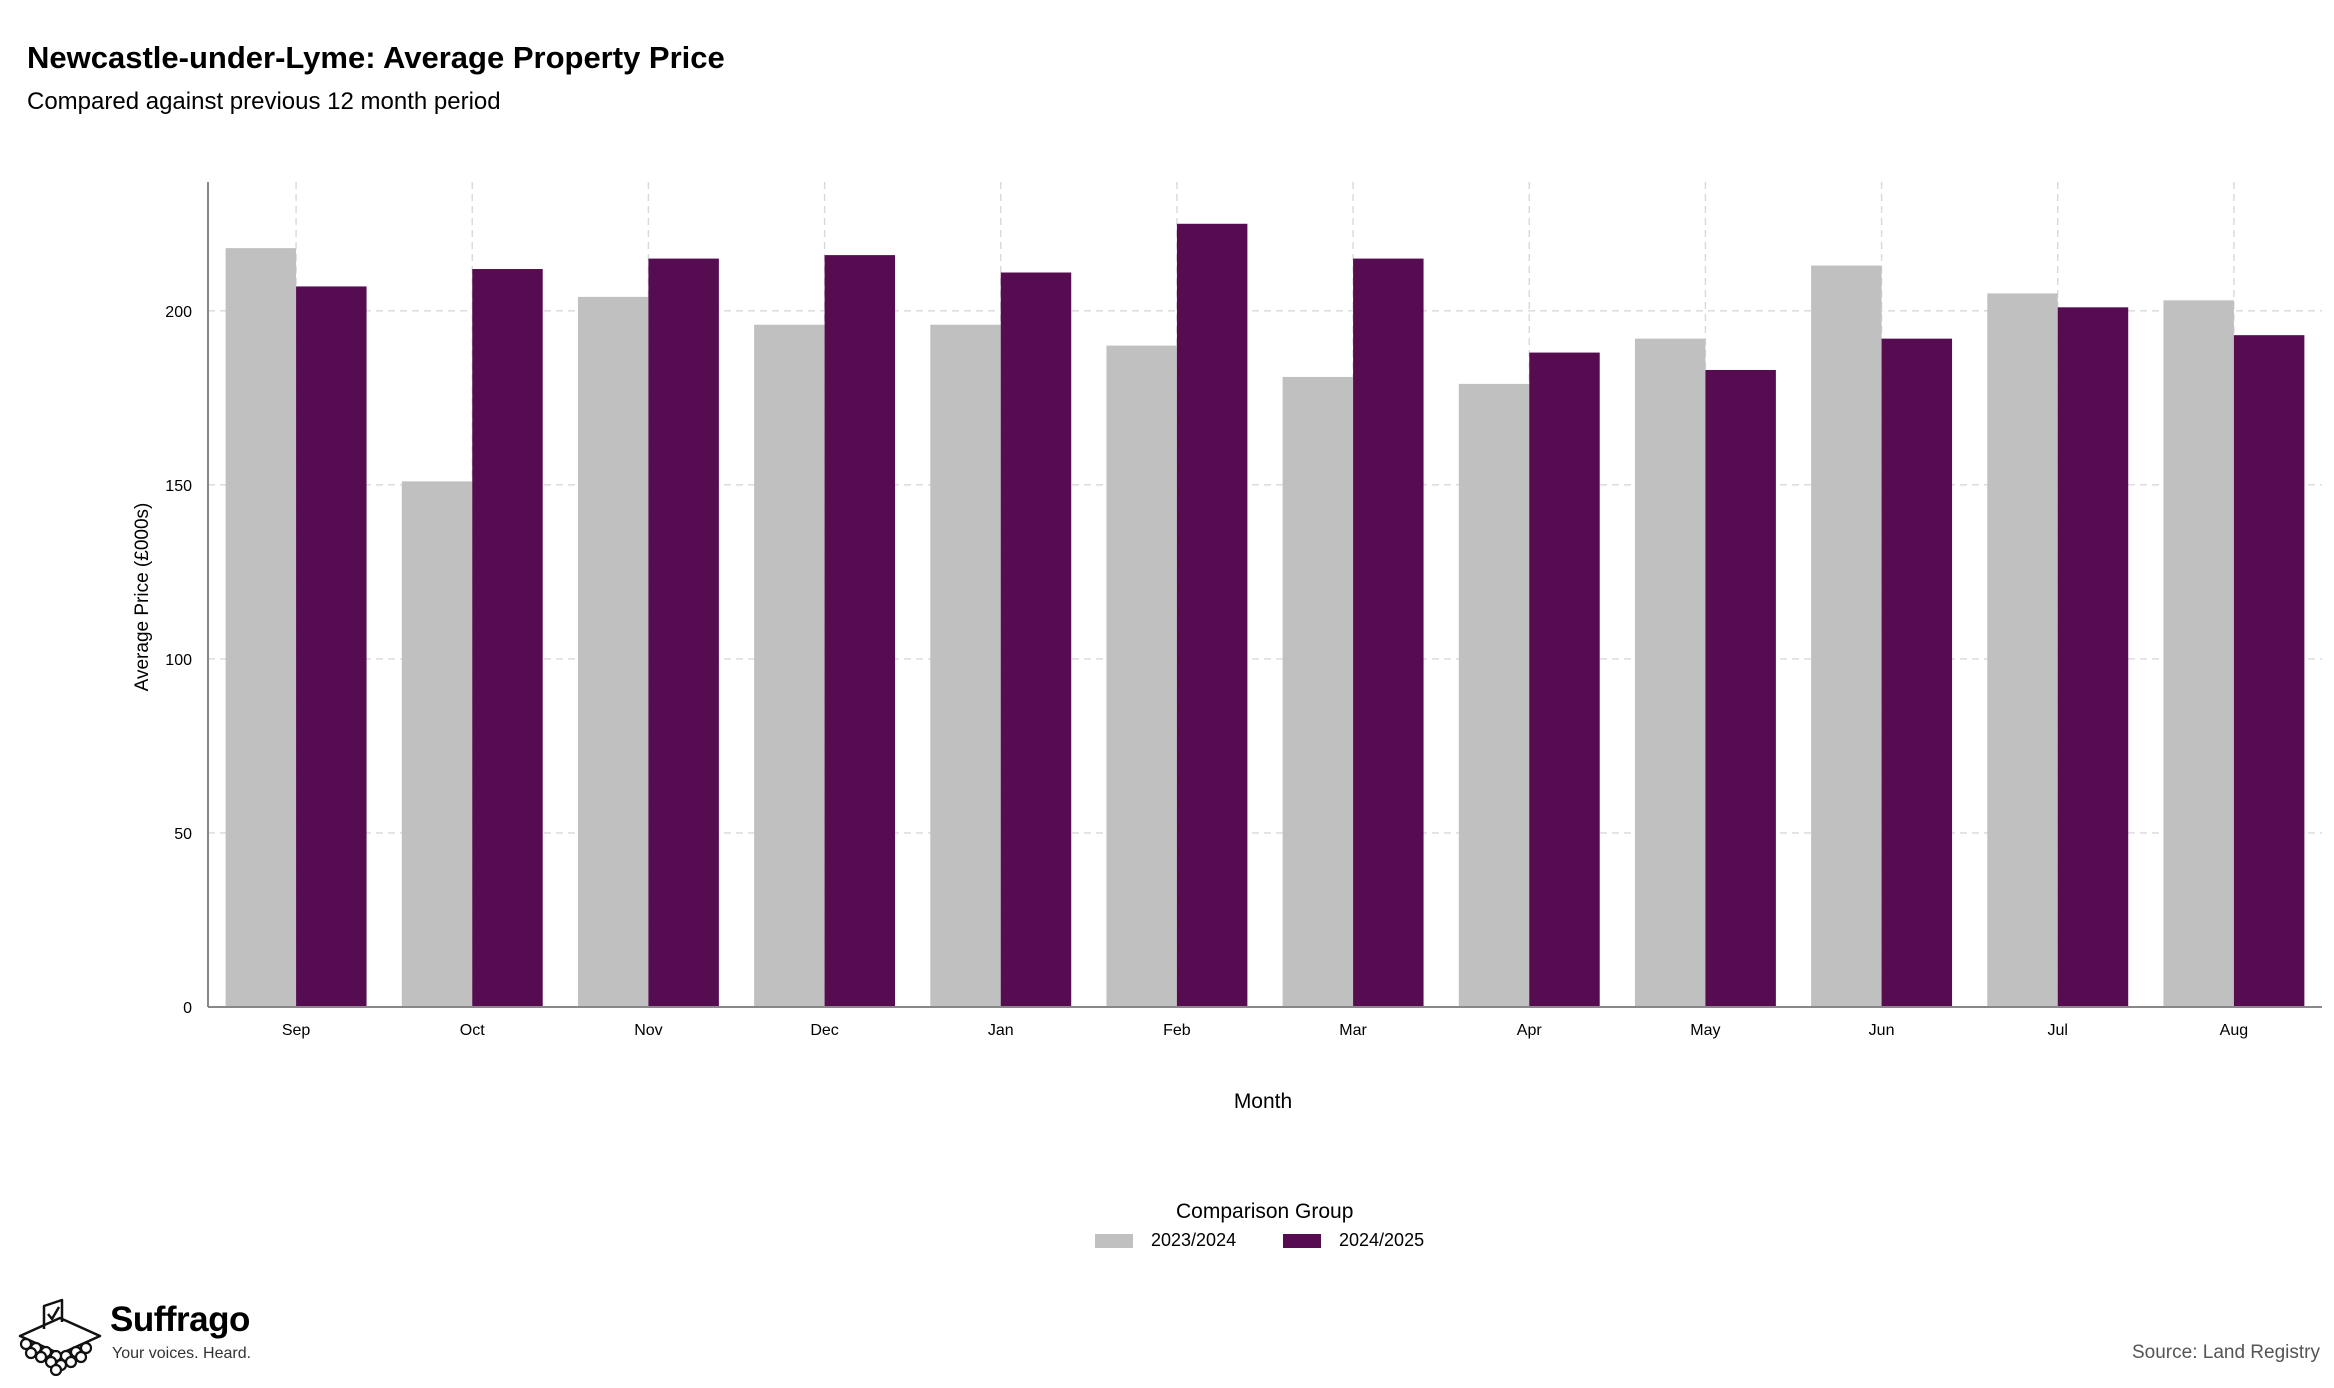 The height and width of the screenshot is (1388, 2334). I want to click on bar-2023-2024-apr, so click(1494, 695).